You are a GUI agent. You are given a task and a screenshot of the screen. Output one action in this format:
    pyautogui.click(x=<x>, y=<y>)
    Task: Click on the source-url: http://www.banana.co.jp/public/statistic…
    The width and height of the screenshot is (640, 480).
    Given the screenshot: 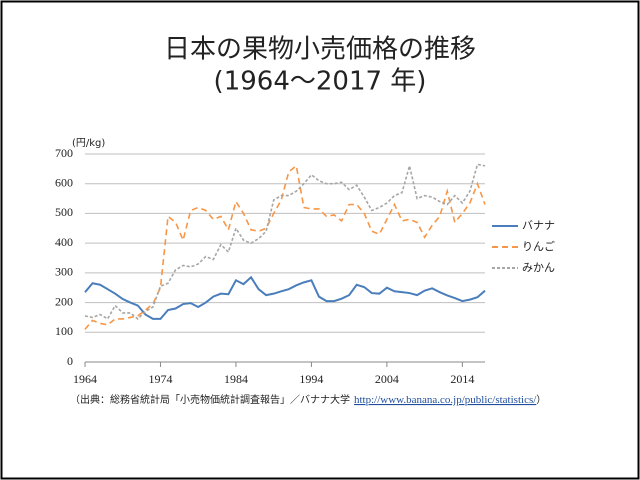 What is the action you would take?
    pyautogui.click(x=445, y=400)
    